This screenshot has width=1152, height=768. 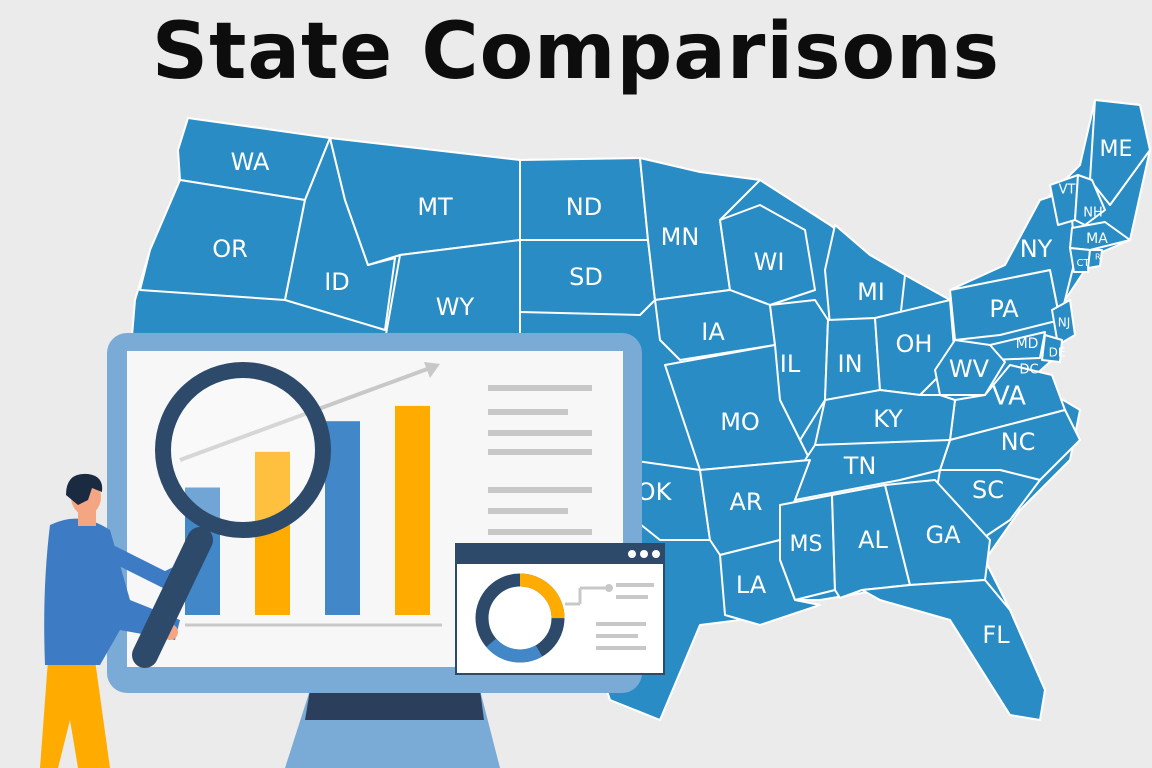 I want to click on page-title: State Comparisons, so click(x=576, y=52).